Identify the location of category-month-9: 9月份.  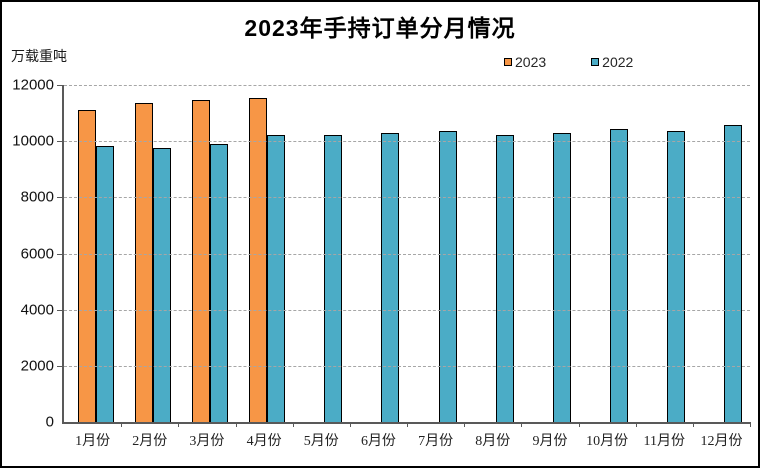
(550, 267).